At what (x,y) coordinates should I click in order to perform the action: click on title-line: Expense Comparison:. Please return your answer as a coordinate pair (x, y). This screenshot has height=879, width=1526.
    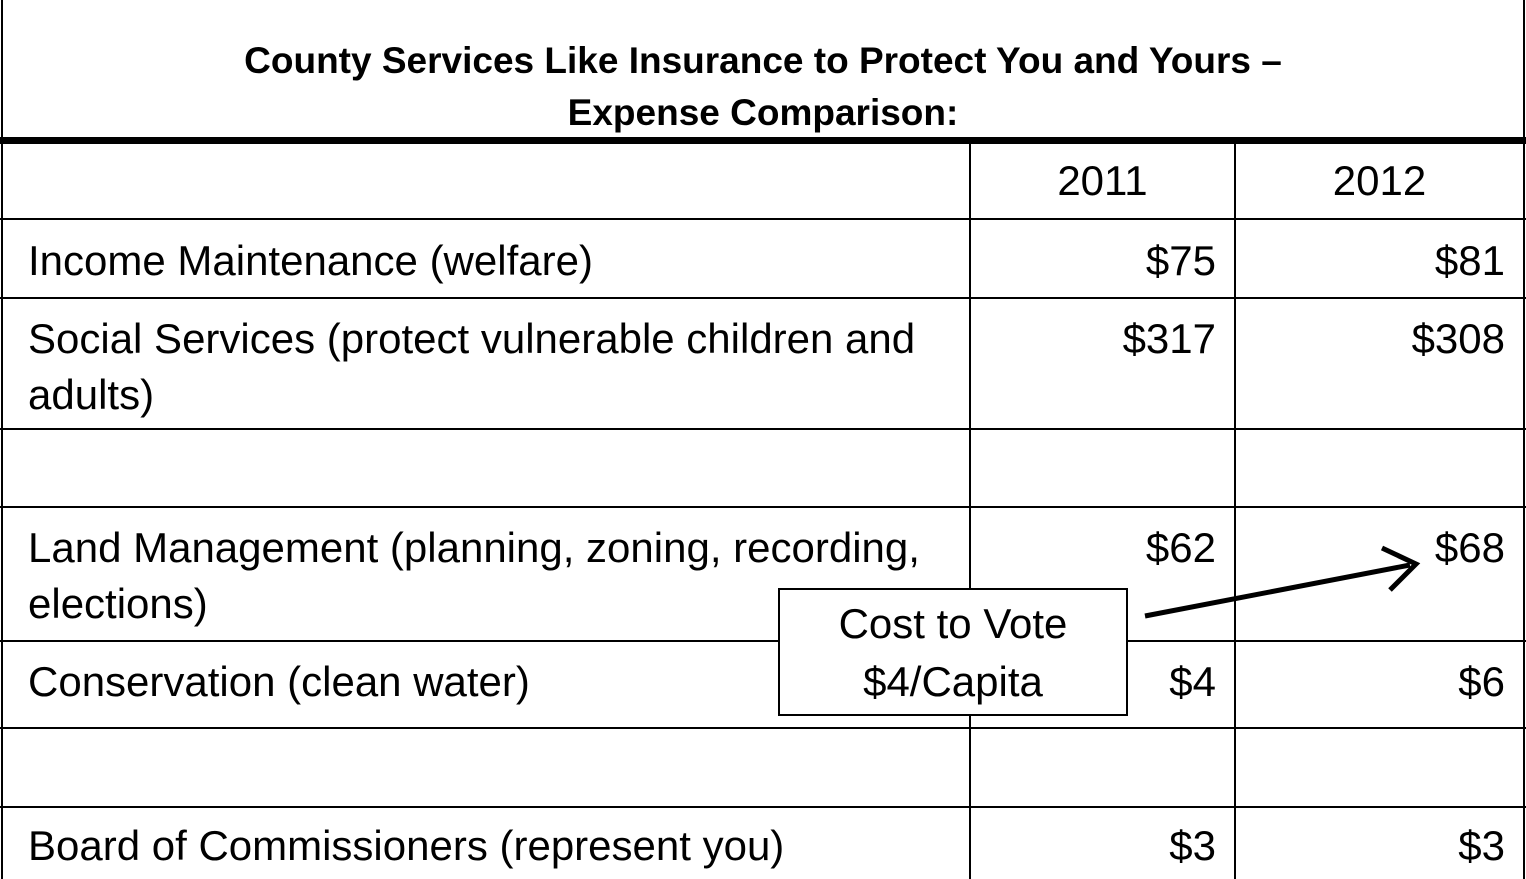
    Looking at the image, I should click on (763, 112).